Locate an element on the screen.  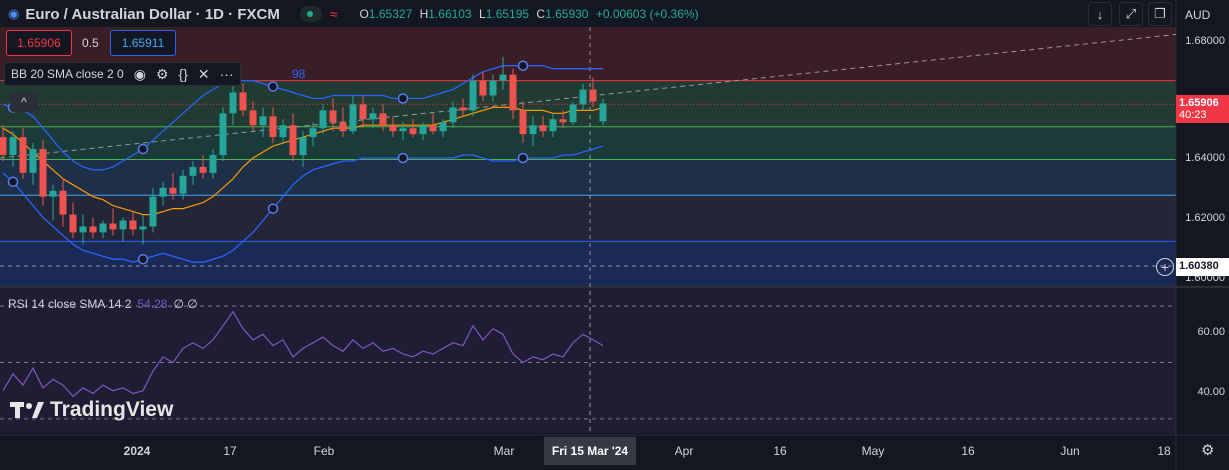
data-delay-icon: ≈ is located at coordinates (333, 14).